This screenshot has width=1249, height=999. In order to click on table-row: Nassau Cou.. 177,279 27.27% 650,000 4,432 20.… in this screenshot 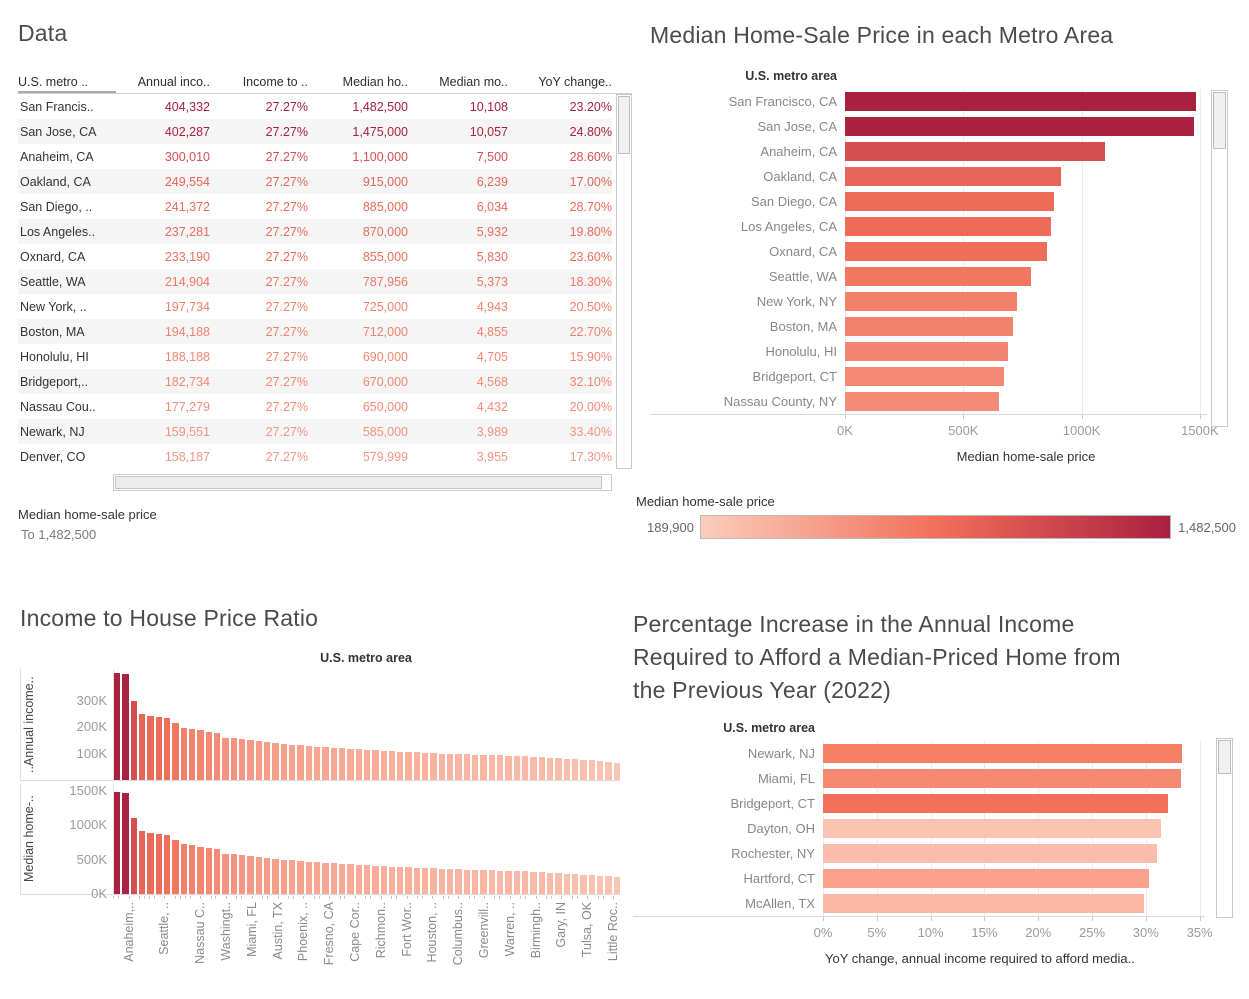, I will do `click(315, 406)`.